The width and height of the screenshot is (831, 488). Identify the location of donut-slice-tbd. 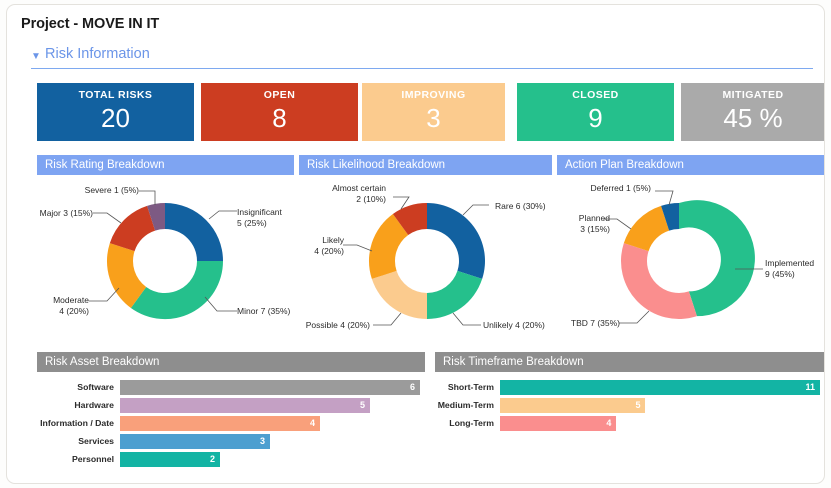
(659, 281).